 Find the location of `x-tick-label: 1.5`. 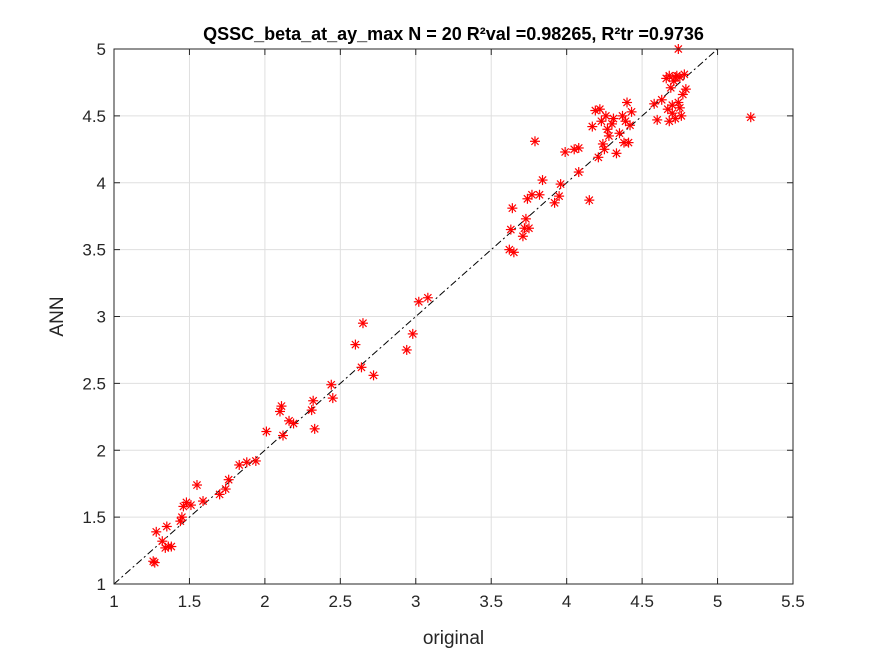

x-tick-label: 1.5 is located at coordinates (190, 601).